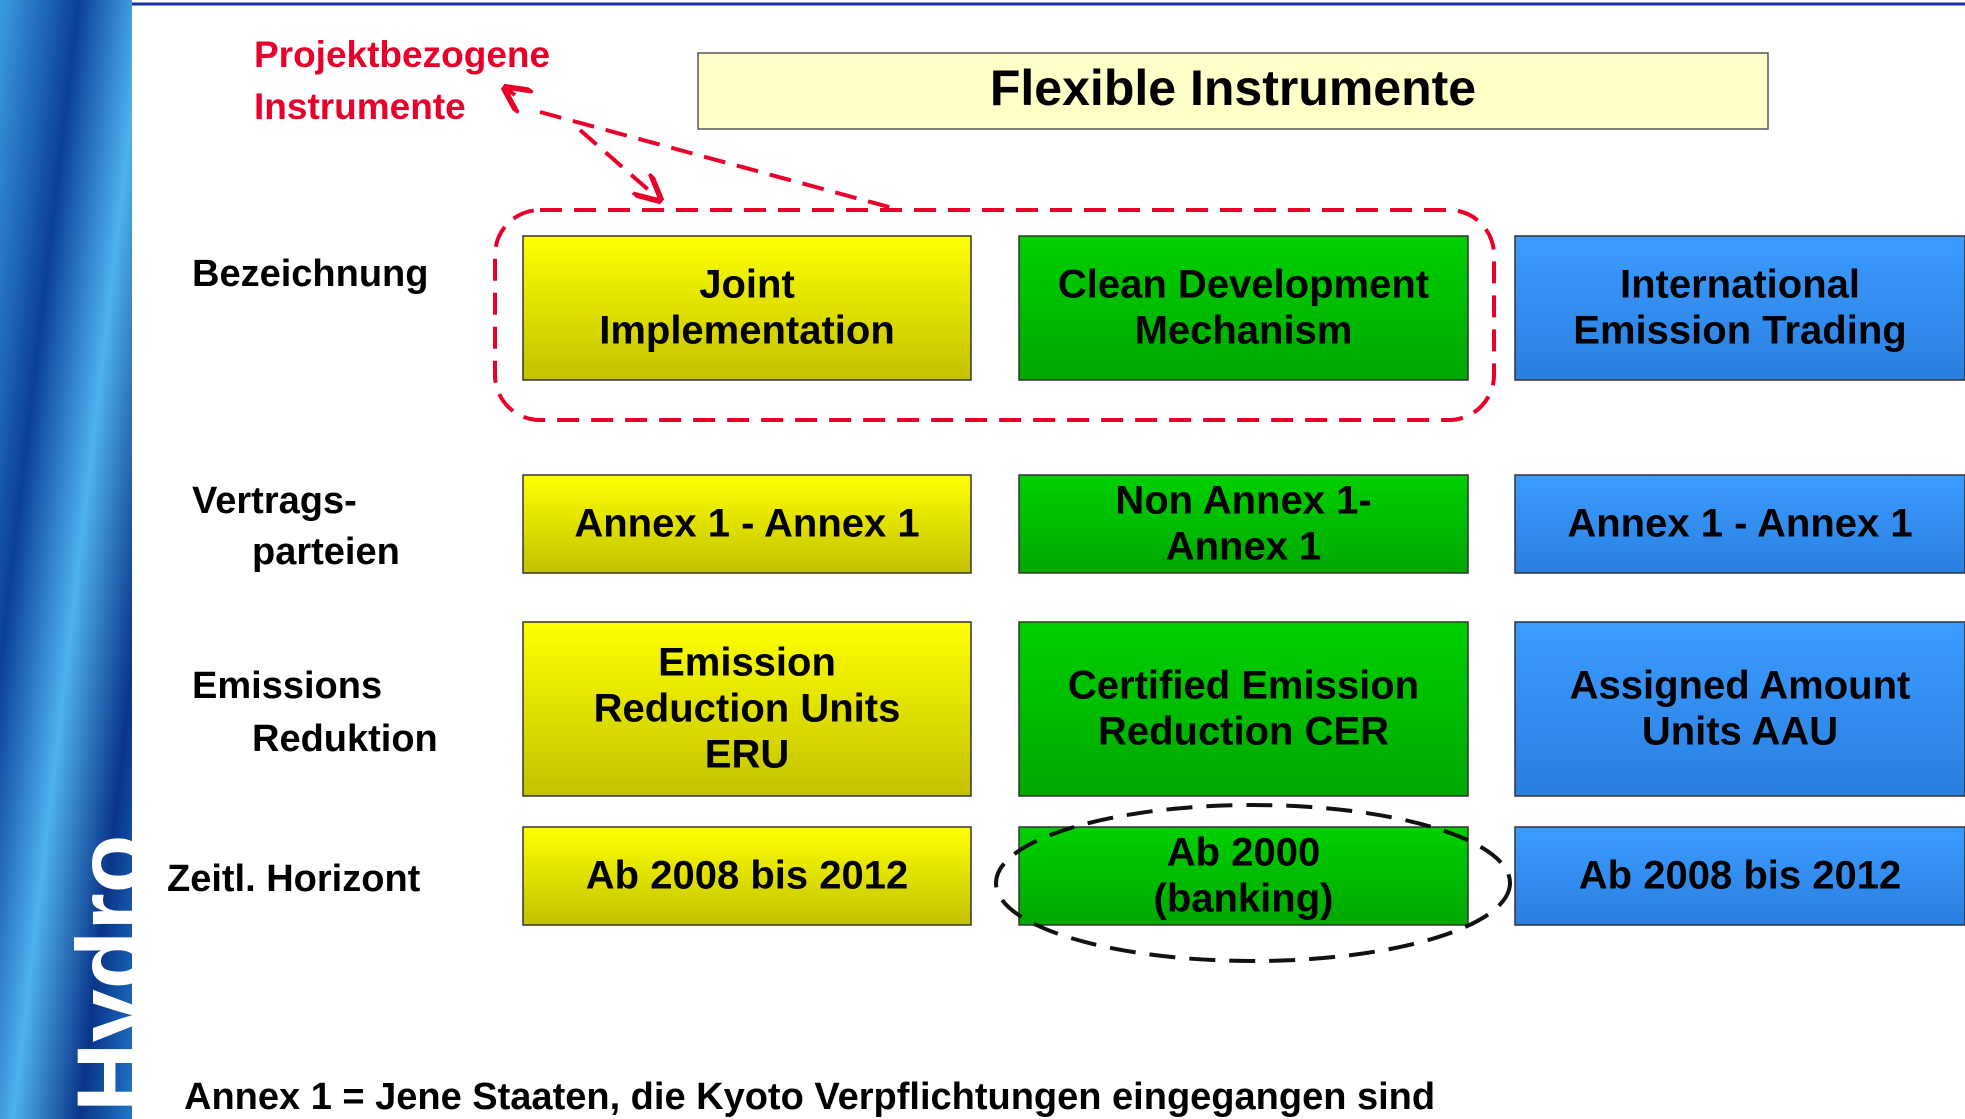 Image resolution: width=1965 pixels, height=1119 pixels. What do you see at coordinates (402, 54) in the screenshot?
I see `annotation: Projektbezogene` at bounding box center [402, 54].